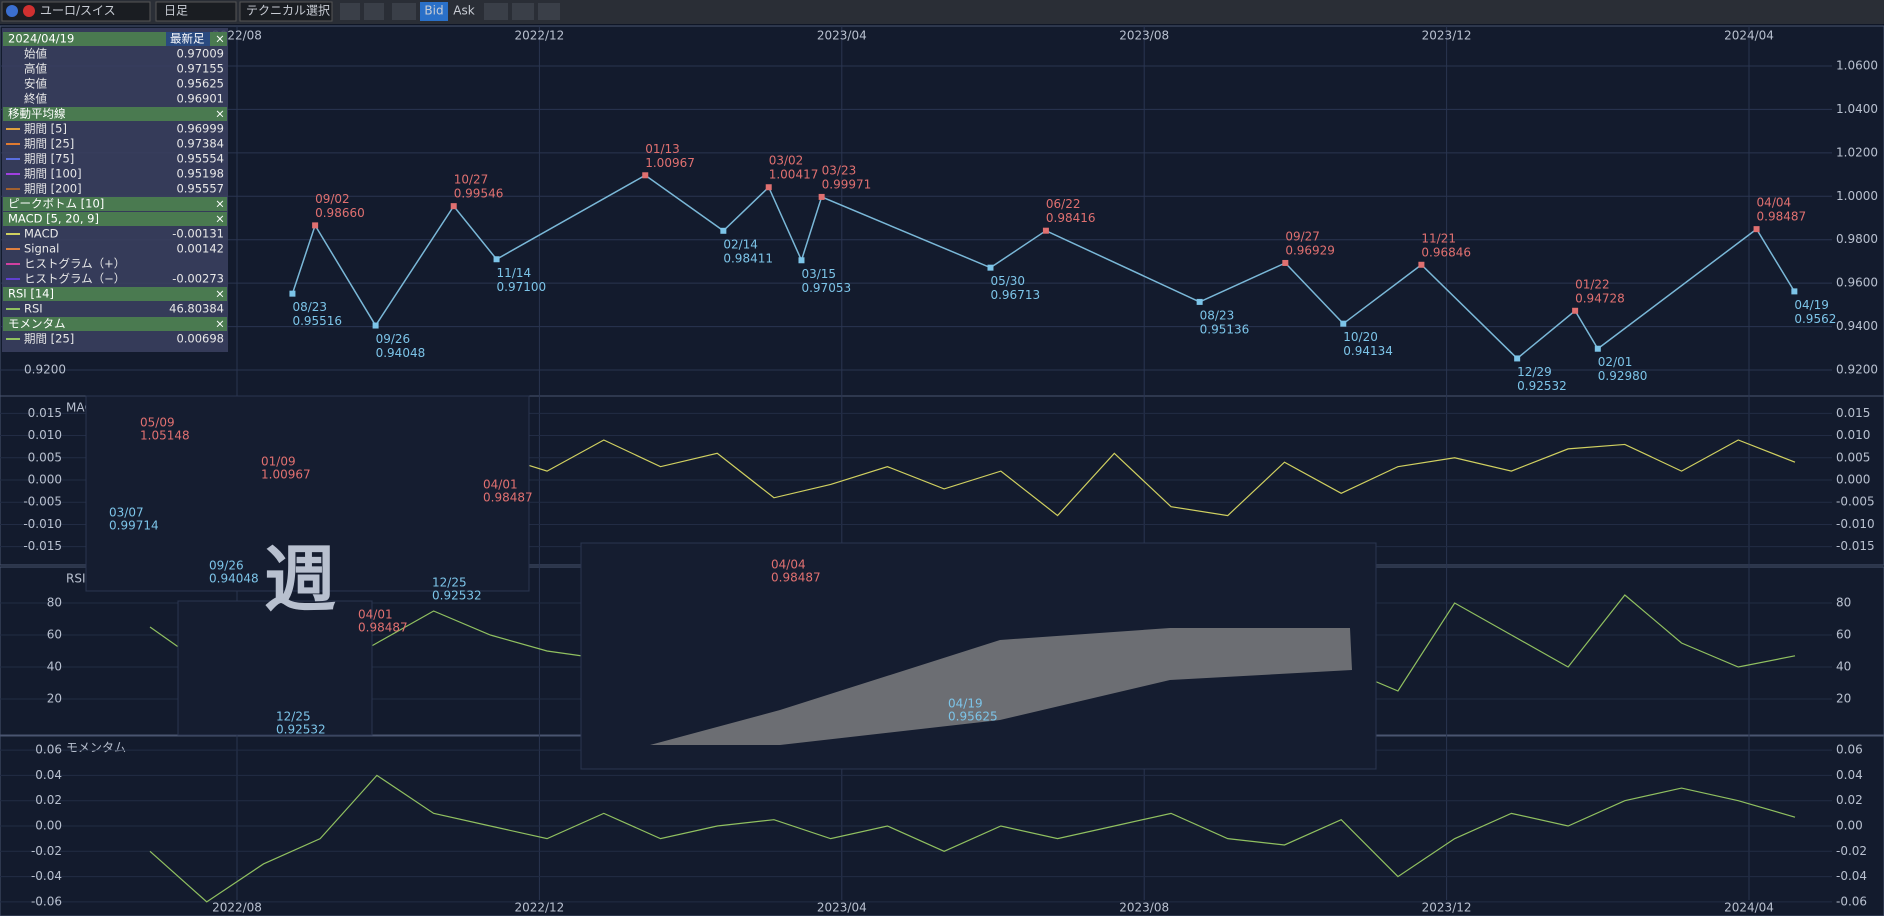 The height and width of the screenshot is (916, 1884). Describe the element at coordinates (1071, 218) in the screenshot. I see `peak-value: 0.98416` at that location.